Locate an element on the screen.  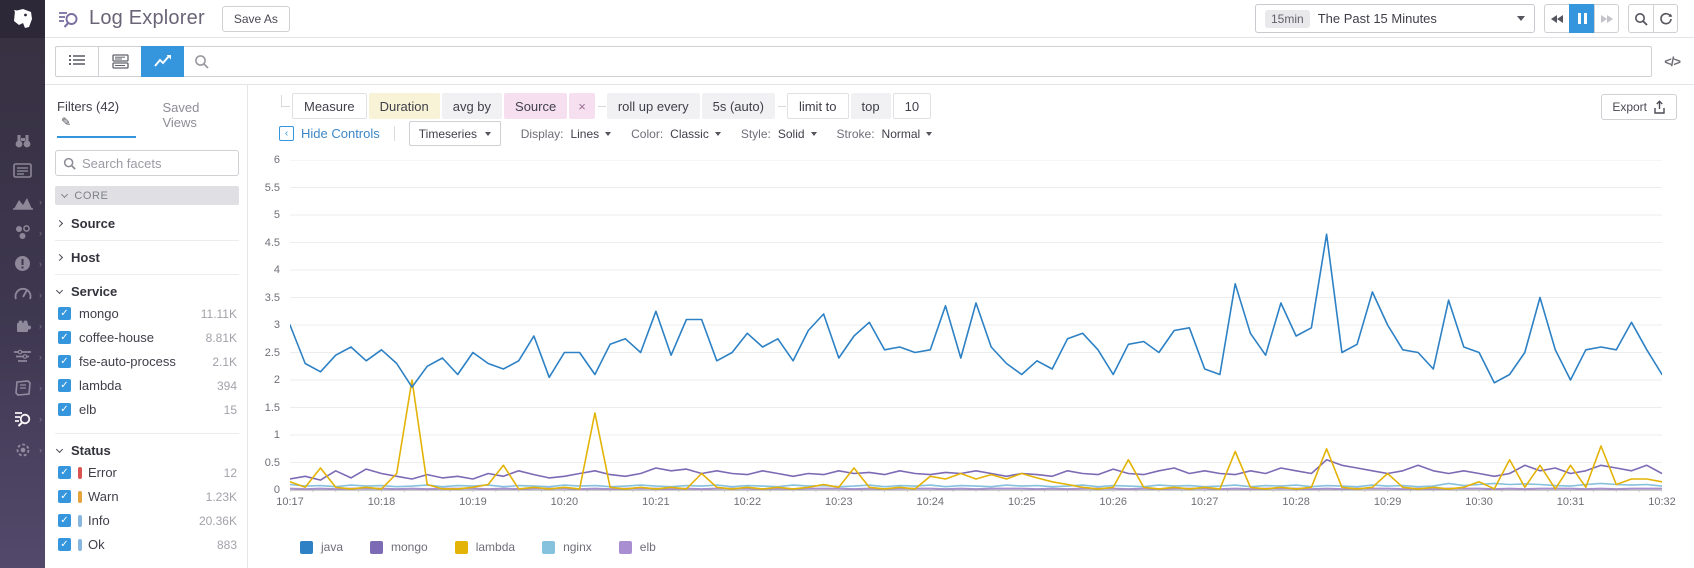
facet-value-label: fse-auto-process is located at coordinates (127, 361).